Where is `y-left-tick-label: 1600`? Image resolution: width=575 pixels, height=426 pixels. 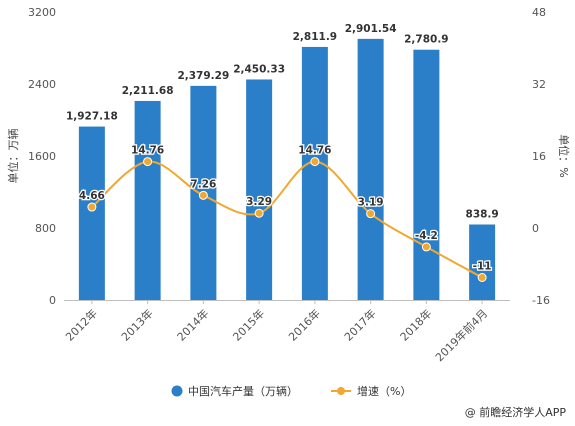 y-left-tick-label: 1600 is located at coordinates (42, 156).